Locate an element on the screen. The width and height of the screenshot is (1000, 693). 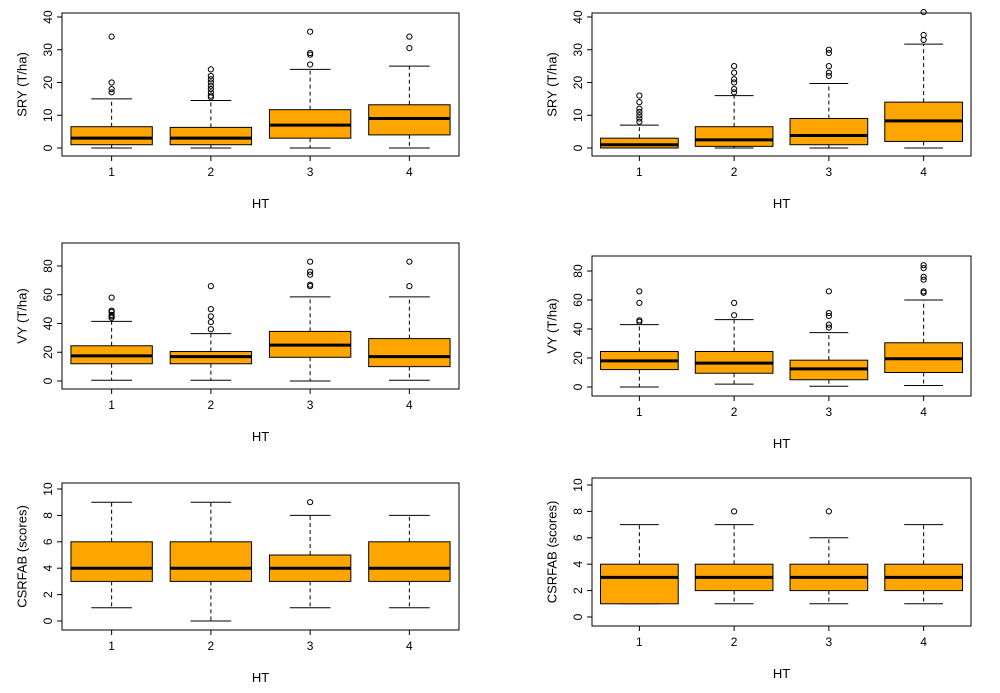
panel-middle-right: 0 20 40 60 80 1 2 3 4 HT VY (T/ha) is located at coordinates (758, 353).